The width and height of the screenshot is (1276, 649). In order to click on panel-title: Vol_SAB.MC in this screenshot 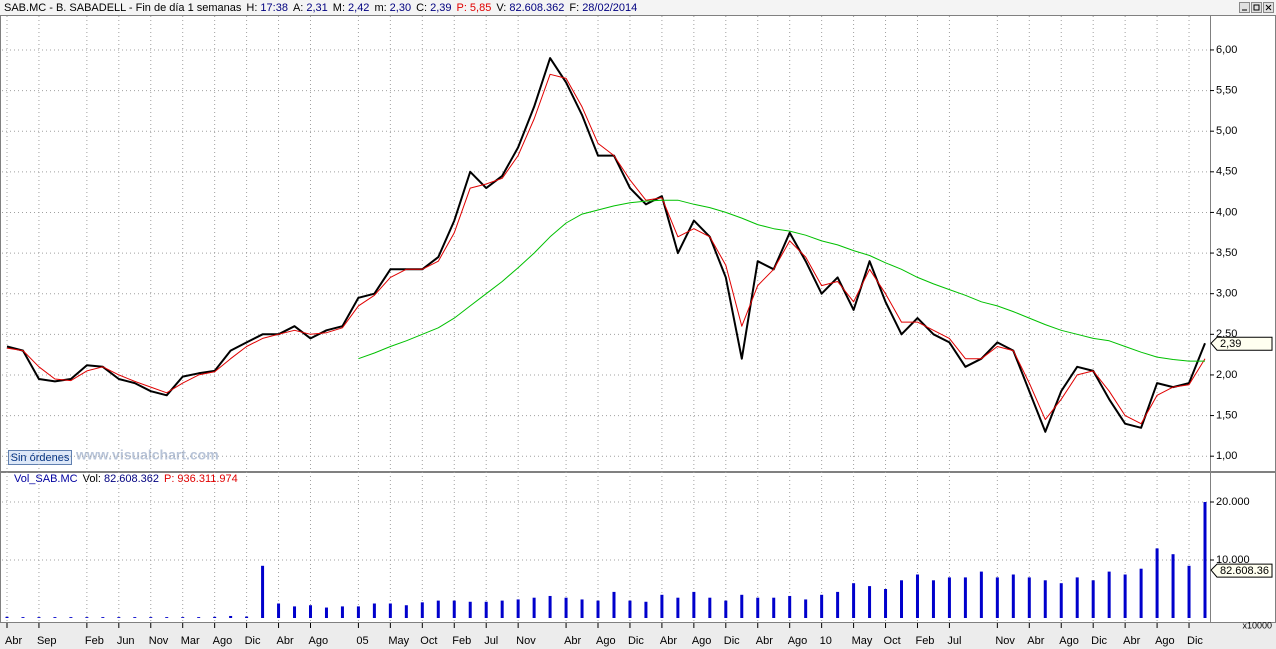, I will do `click(46, 479)`.